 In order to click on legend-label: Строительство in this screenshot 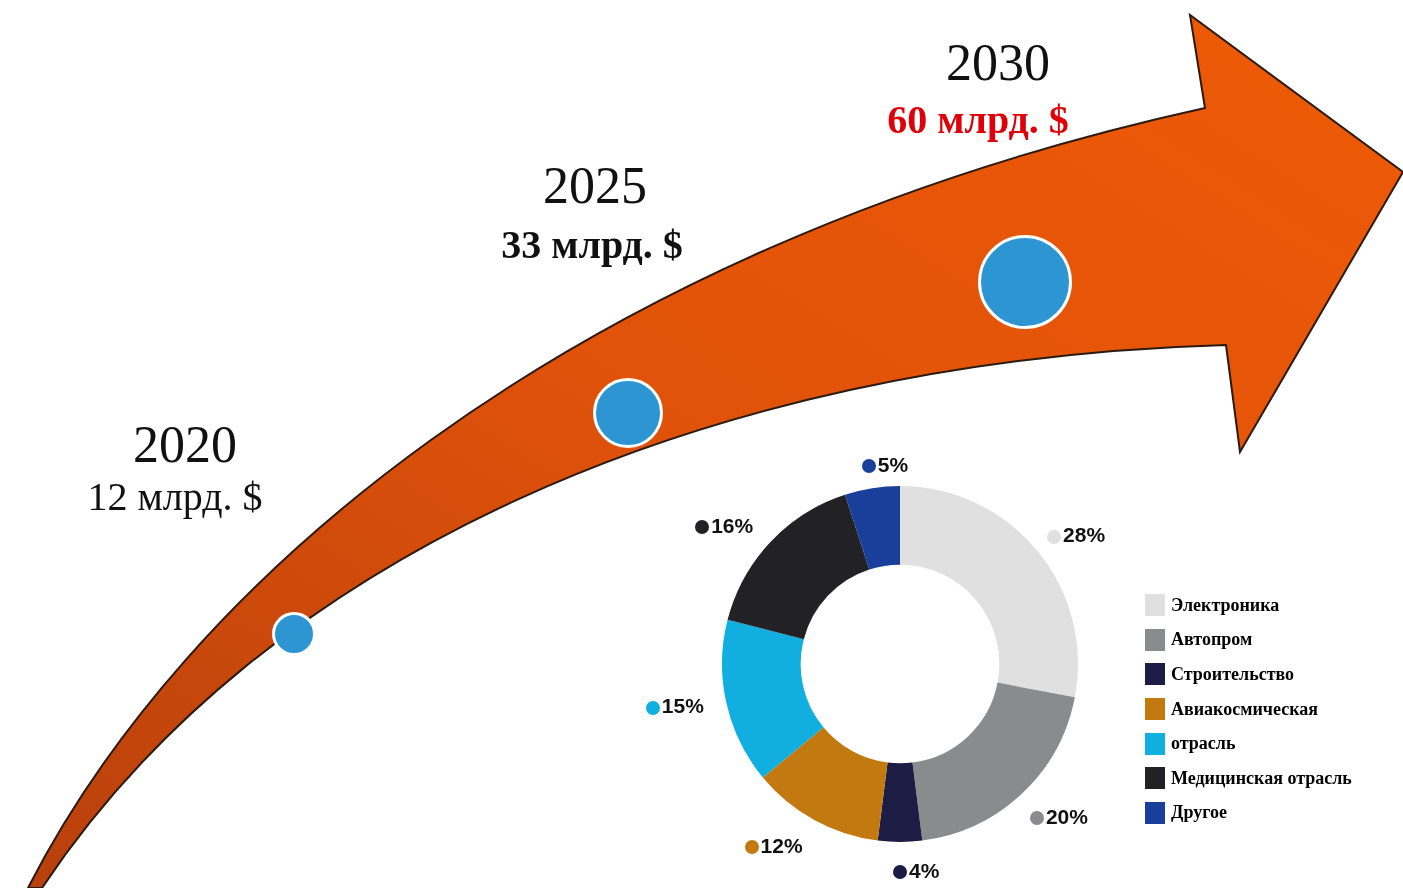, I will do `click(1233, 674)`.